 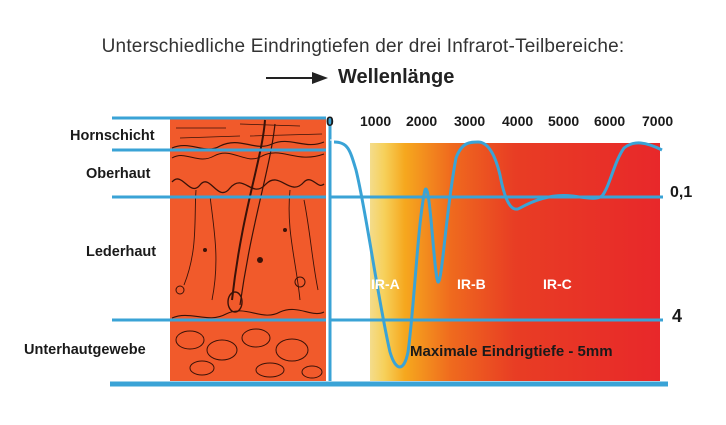 I want to click on depth-tick-label: 0,1, so click(x=681, y=192).